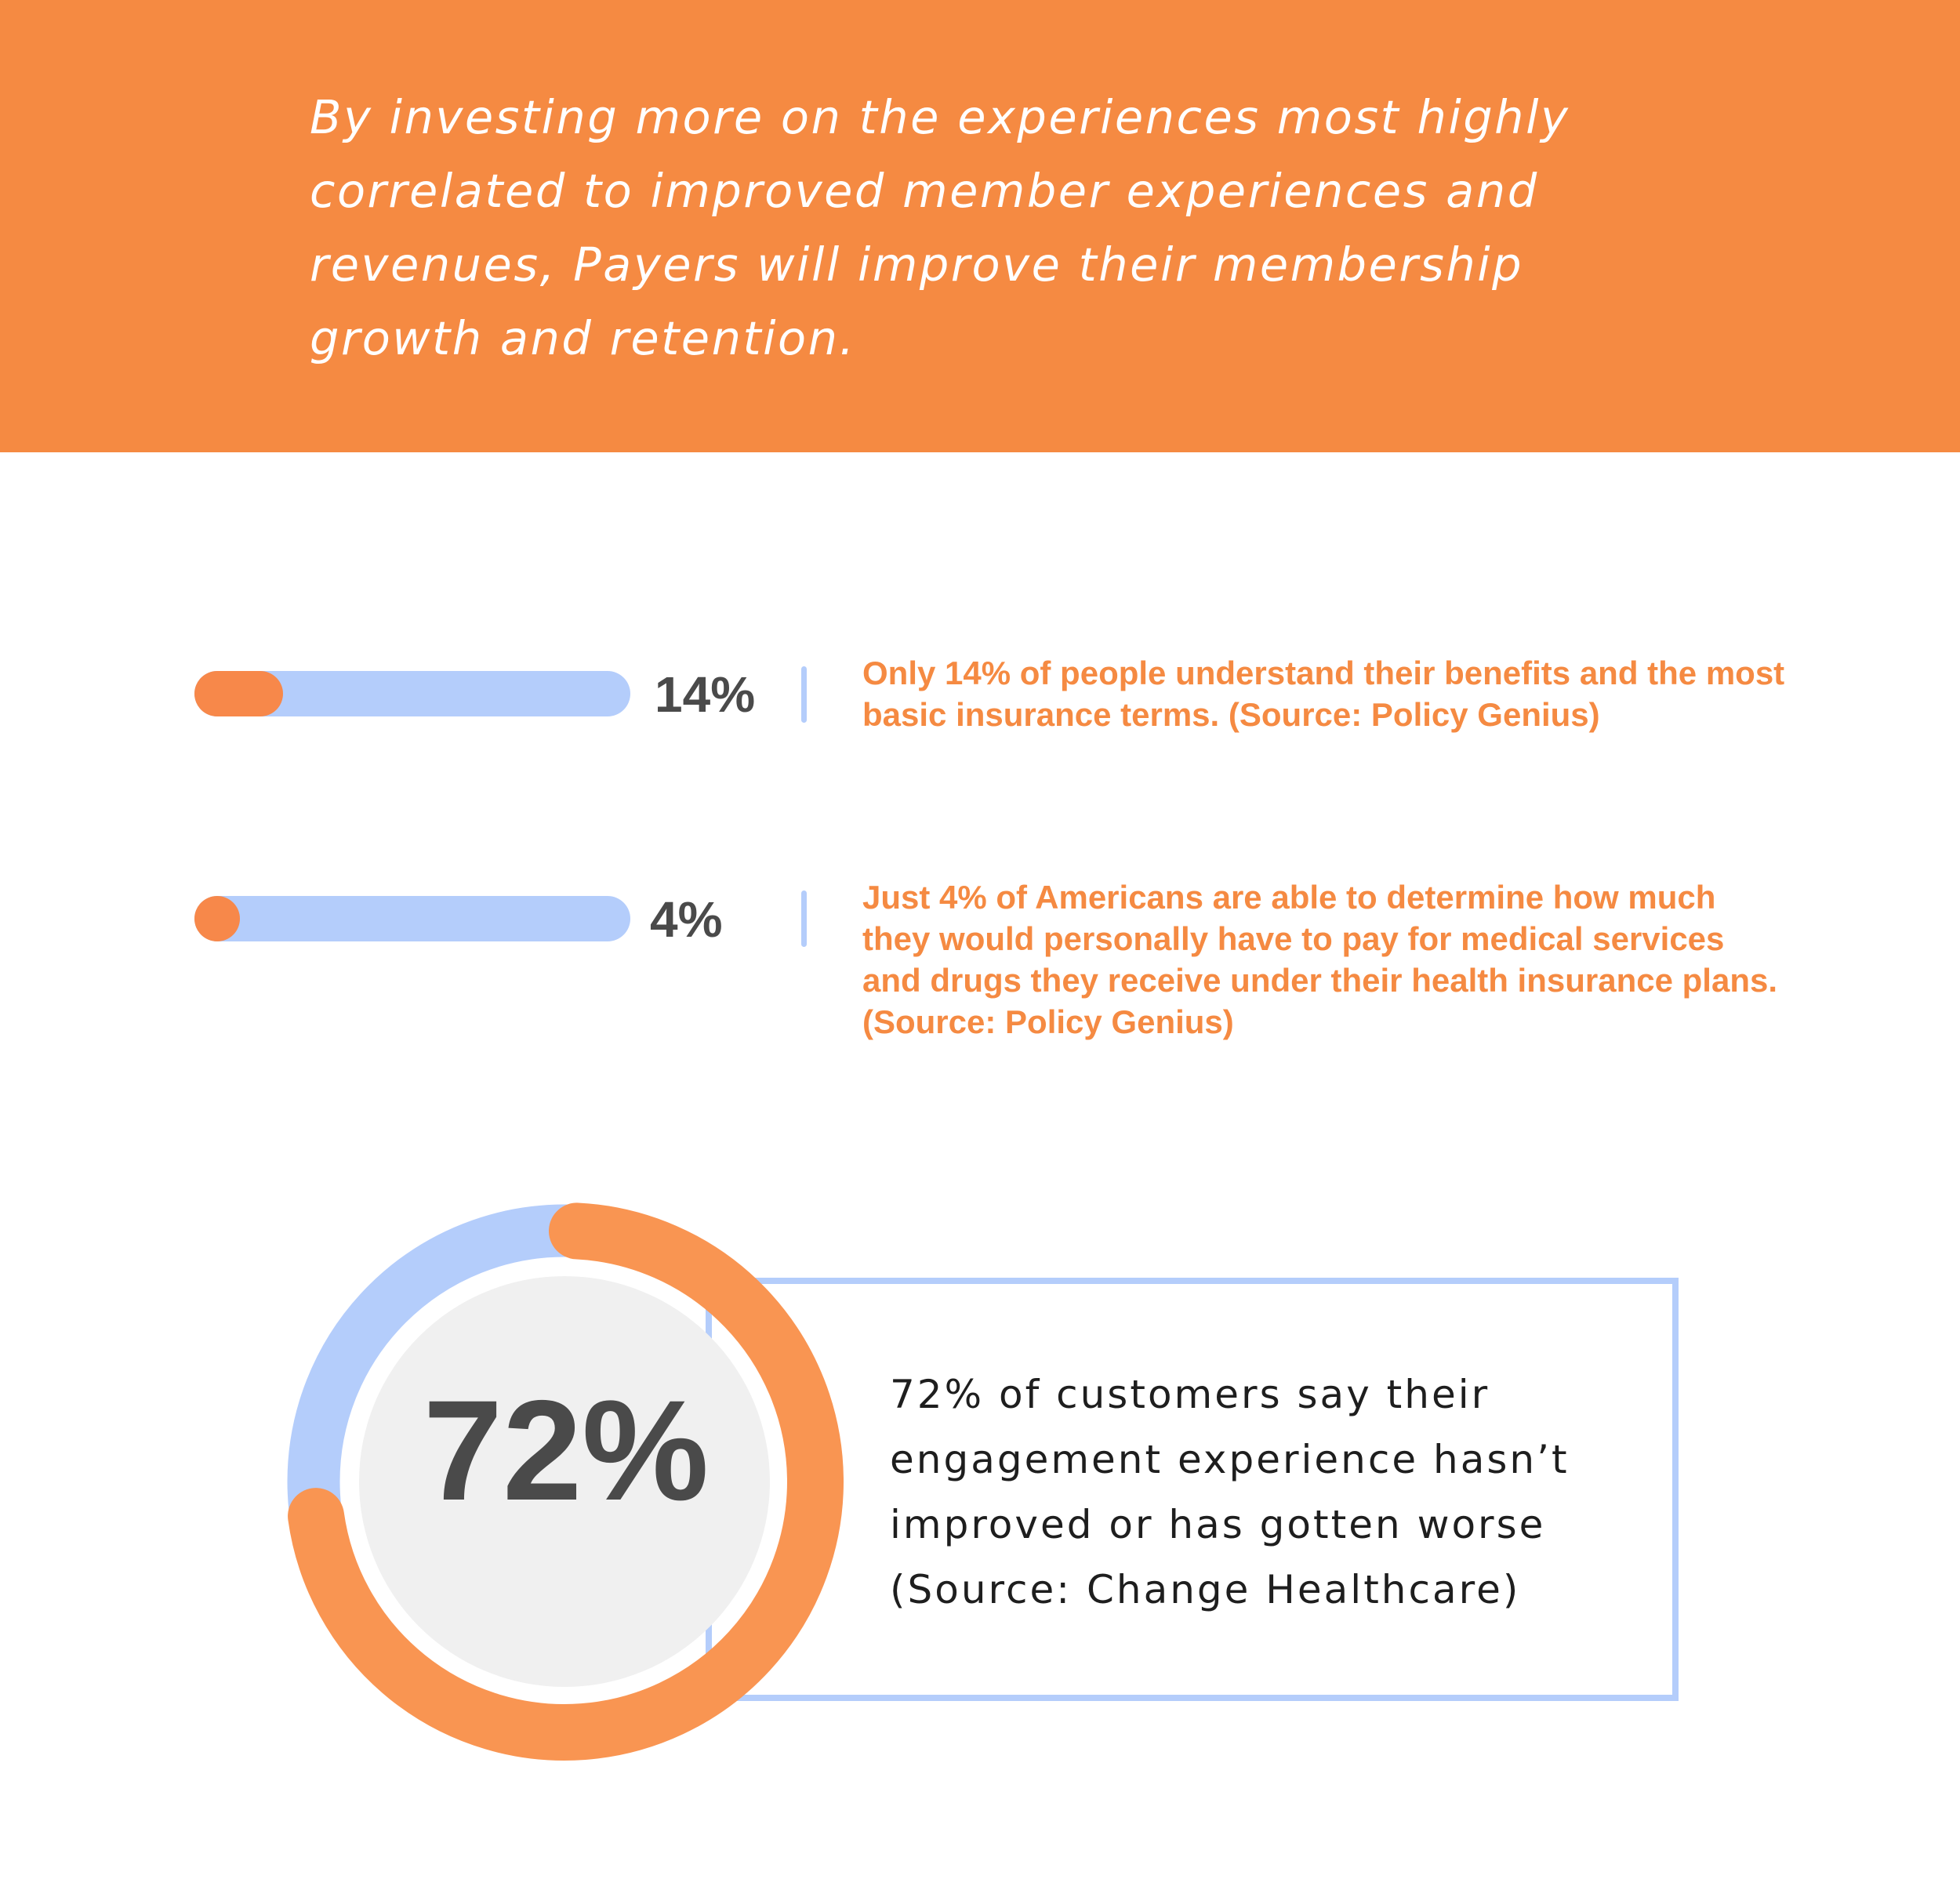 This screenshot has width=1960, height=1886. Describe the element at coordinates (705, 694) in the screenshot. I see `bar-value-label-1: 14%` at that location.